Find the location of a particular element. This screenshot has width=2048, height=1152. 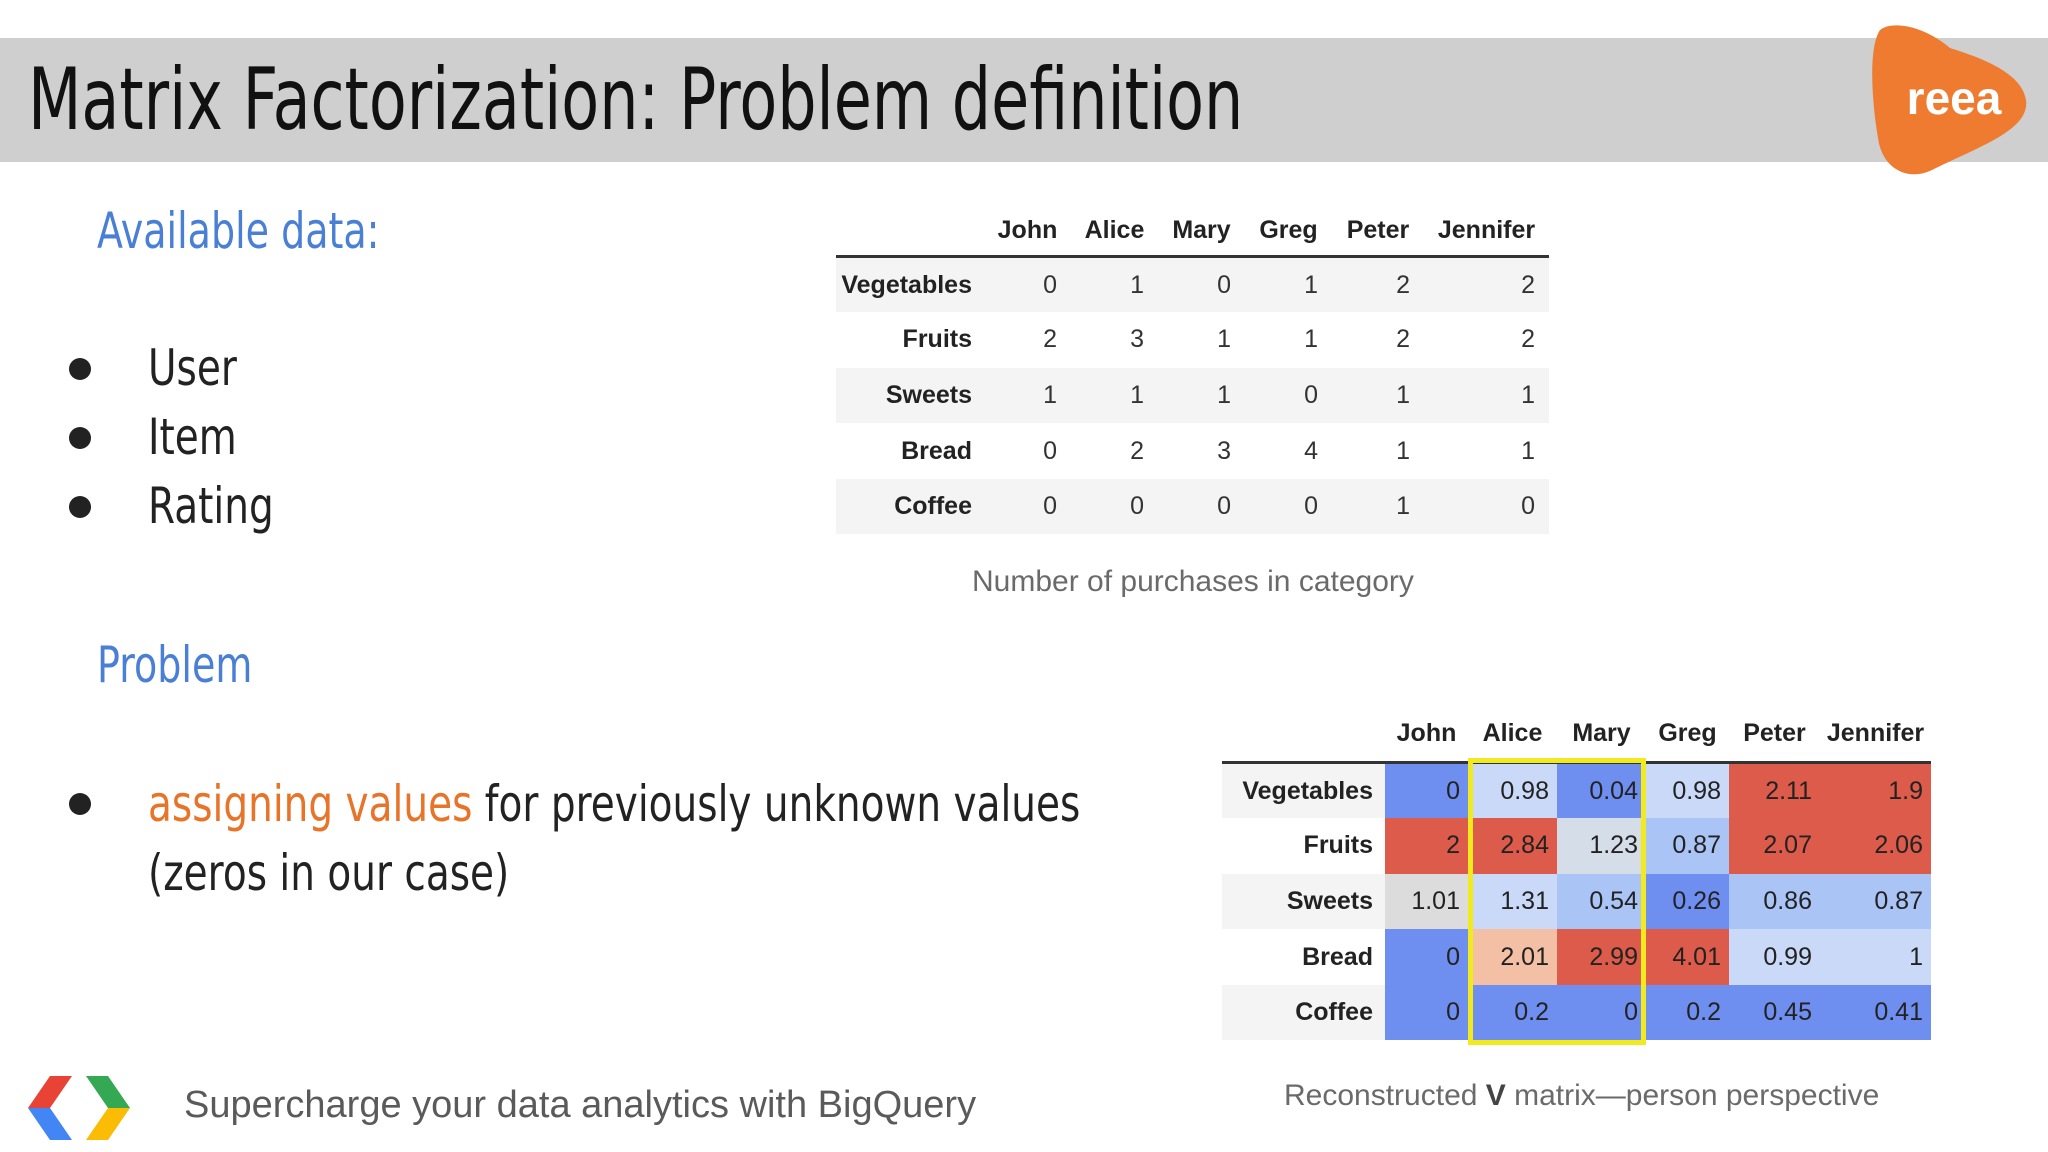

table-row: Coffee 0 0 0 0 1 0 is located at coordinates (1192, 506).